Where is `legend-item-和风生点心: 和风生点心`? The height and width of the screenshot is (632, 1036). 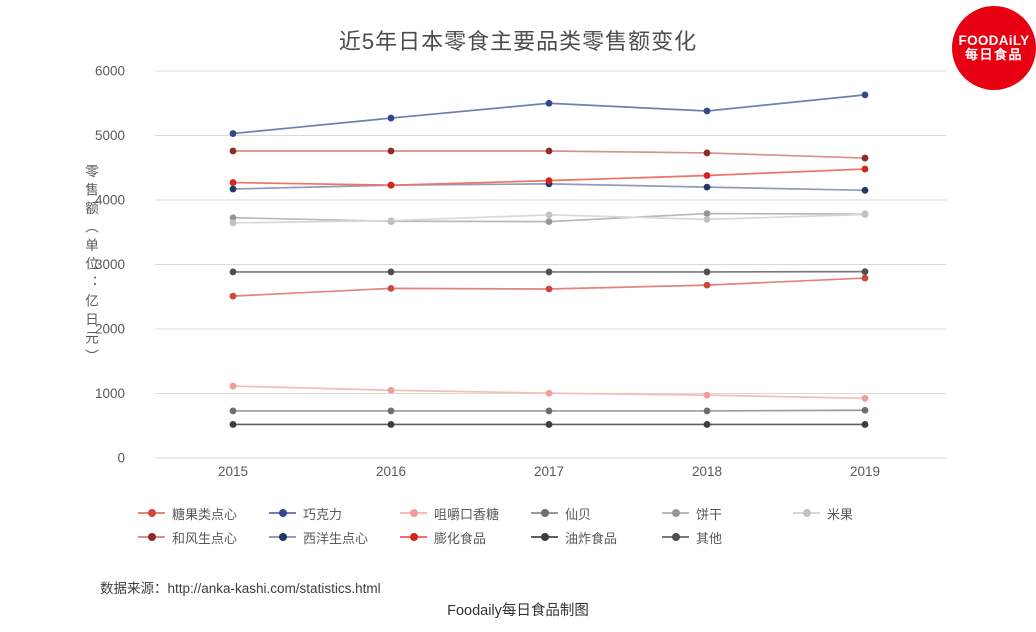
legend-item-和风生点心: 和风生点心 is located at coordinates (203, 537).